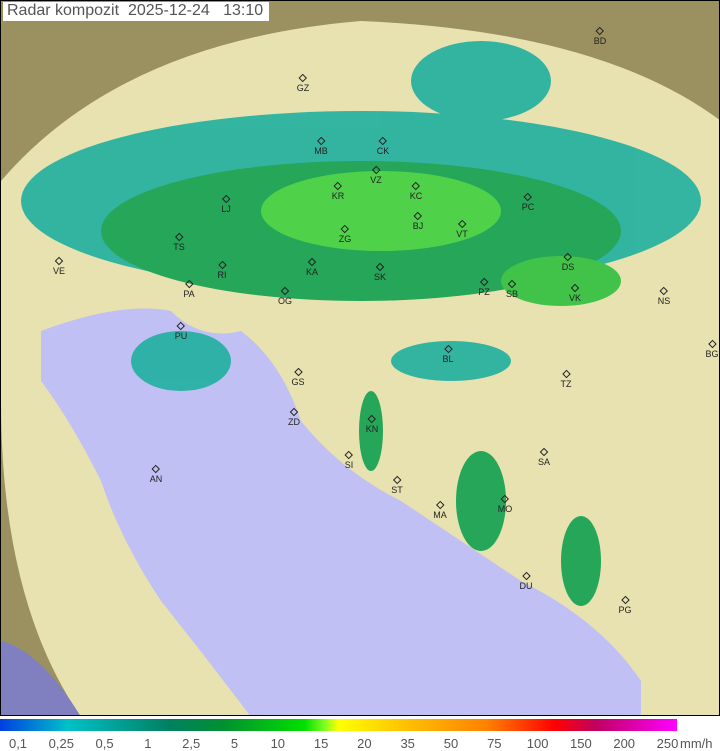  I want to click on legend-tick: 0,5, so click(104, 743).